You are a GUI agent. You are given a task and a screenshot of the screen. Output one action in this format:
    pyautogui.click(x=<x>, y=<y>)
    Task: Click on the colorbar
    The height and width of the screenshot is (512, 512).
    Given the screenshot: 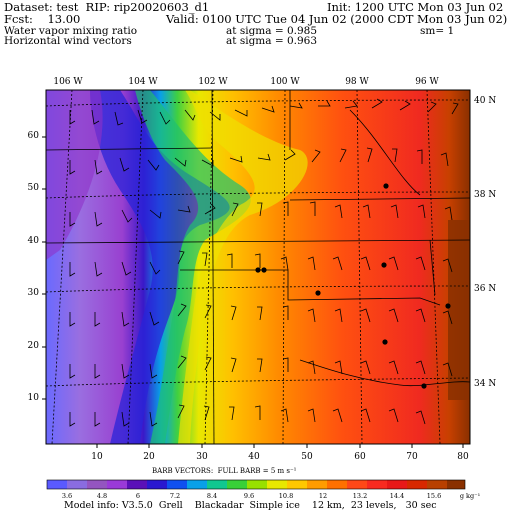 What is the action you would take?
    pyautogui.click(x=256, y=484)
    